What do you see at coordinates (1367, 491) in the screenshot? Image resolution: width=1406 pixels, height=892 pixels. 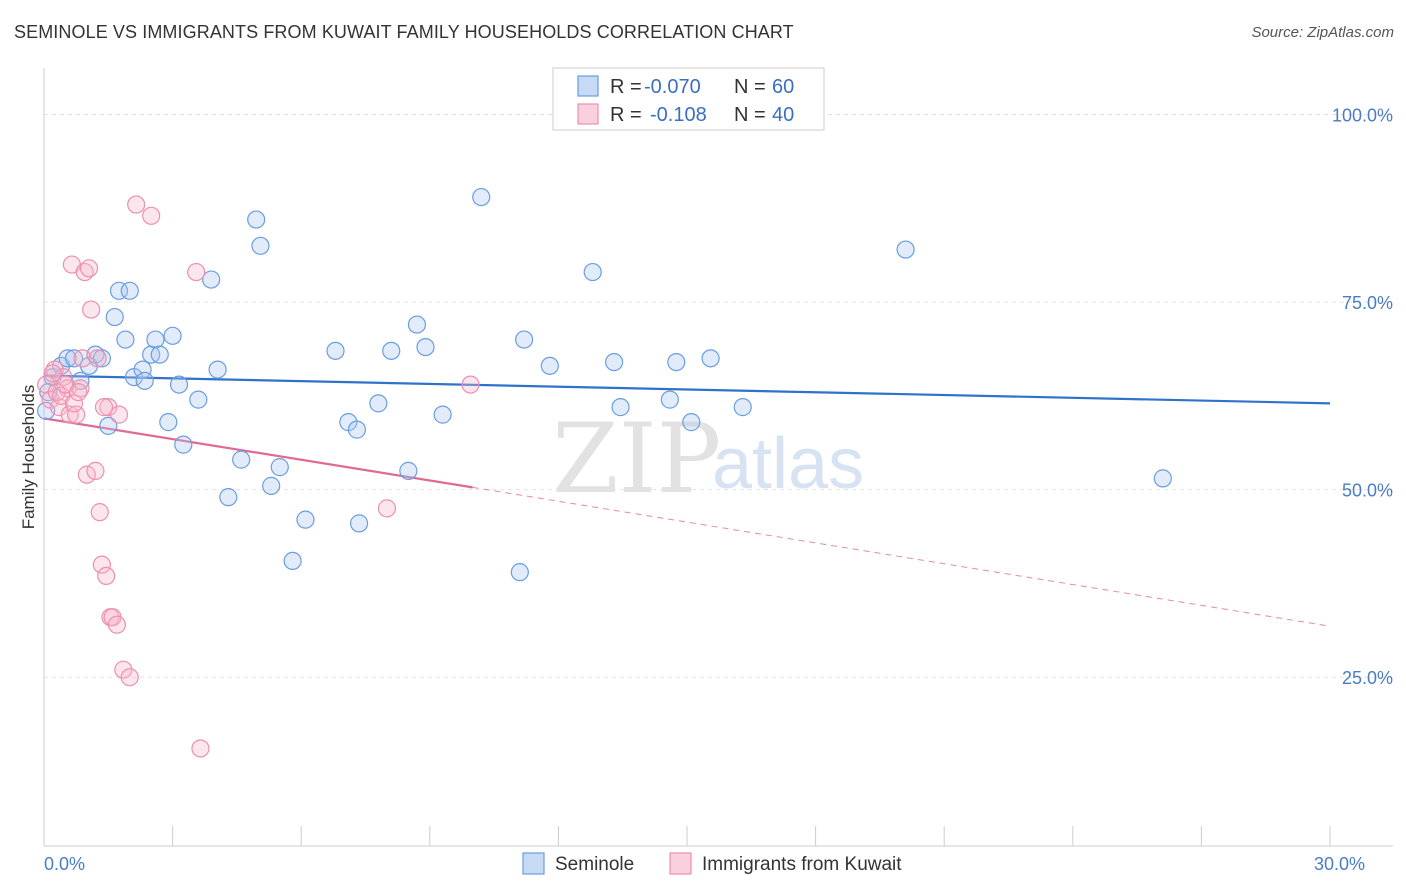 I see `y-tick-label: 50.0%` at bounding box center [1367, 491].